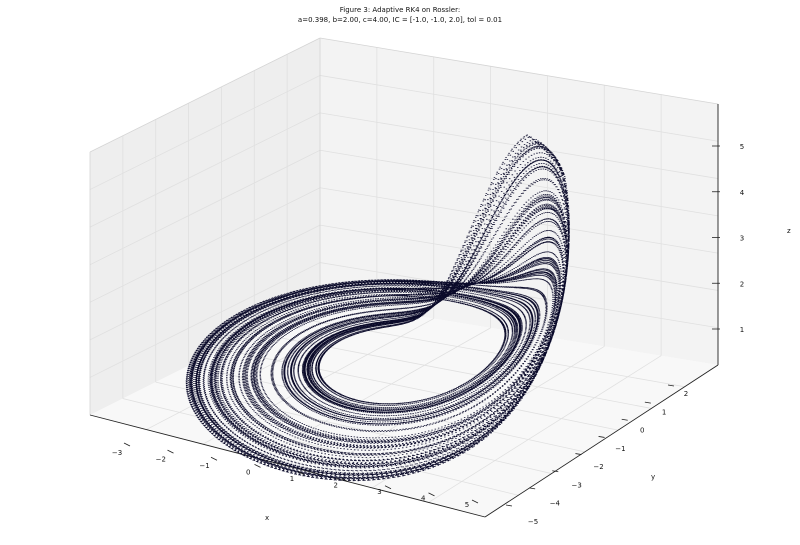  I want to click on y-axis-line, so click(601, 441).